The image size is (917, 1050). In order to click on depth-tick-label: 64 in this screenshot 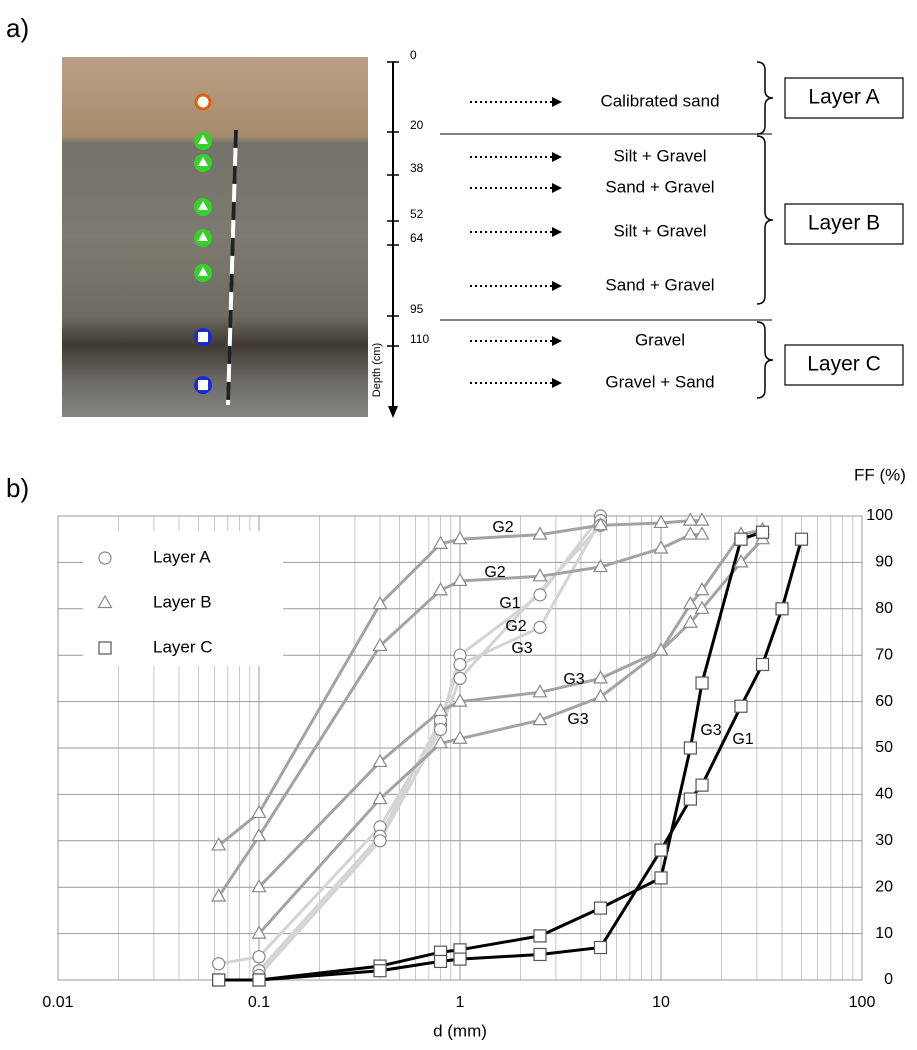, I will do `click(417, 238)`.